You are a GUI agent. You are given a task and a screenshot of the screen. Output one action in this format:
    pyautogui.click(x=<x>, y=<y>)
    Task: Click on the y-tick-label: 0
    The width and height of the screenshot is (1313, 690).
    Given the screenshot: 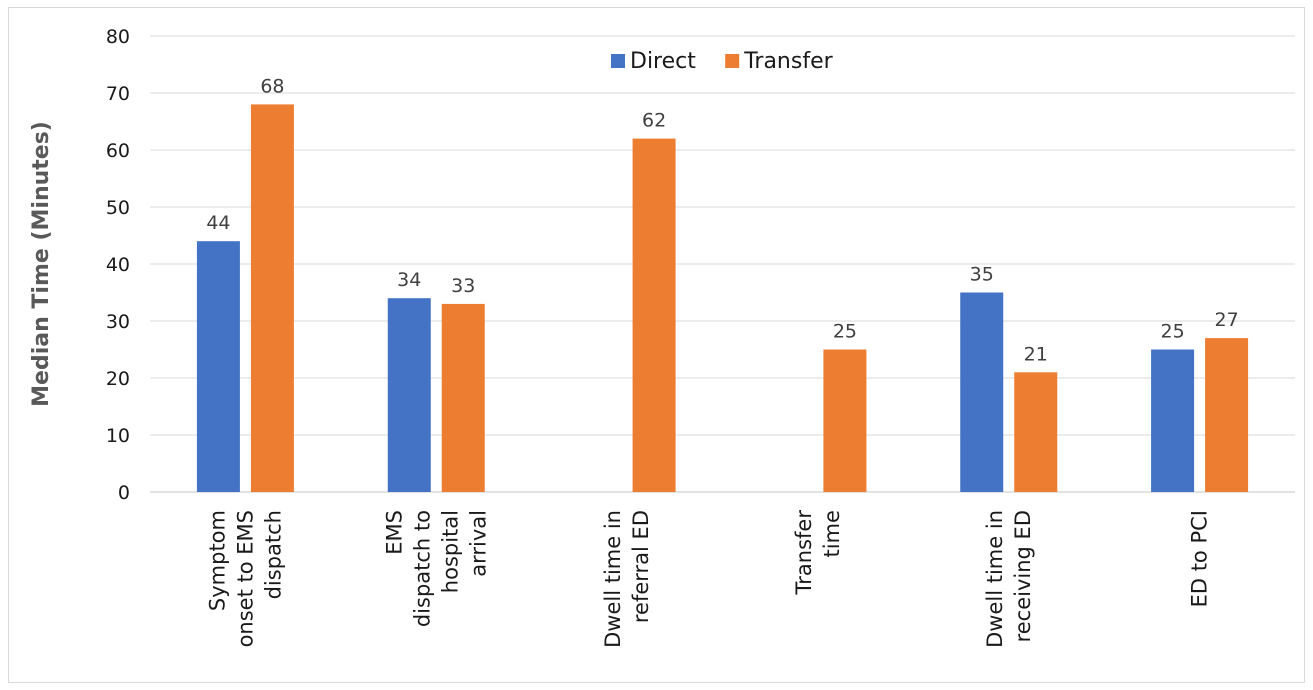 What is the action you would take?
    pyautogui.click(x=124, y=493)
    